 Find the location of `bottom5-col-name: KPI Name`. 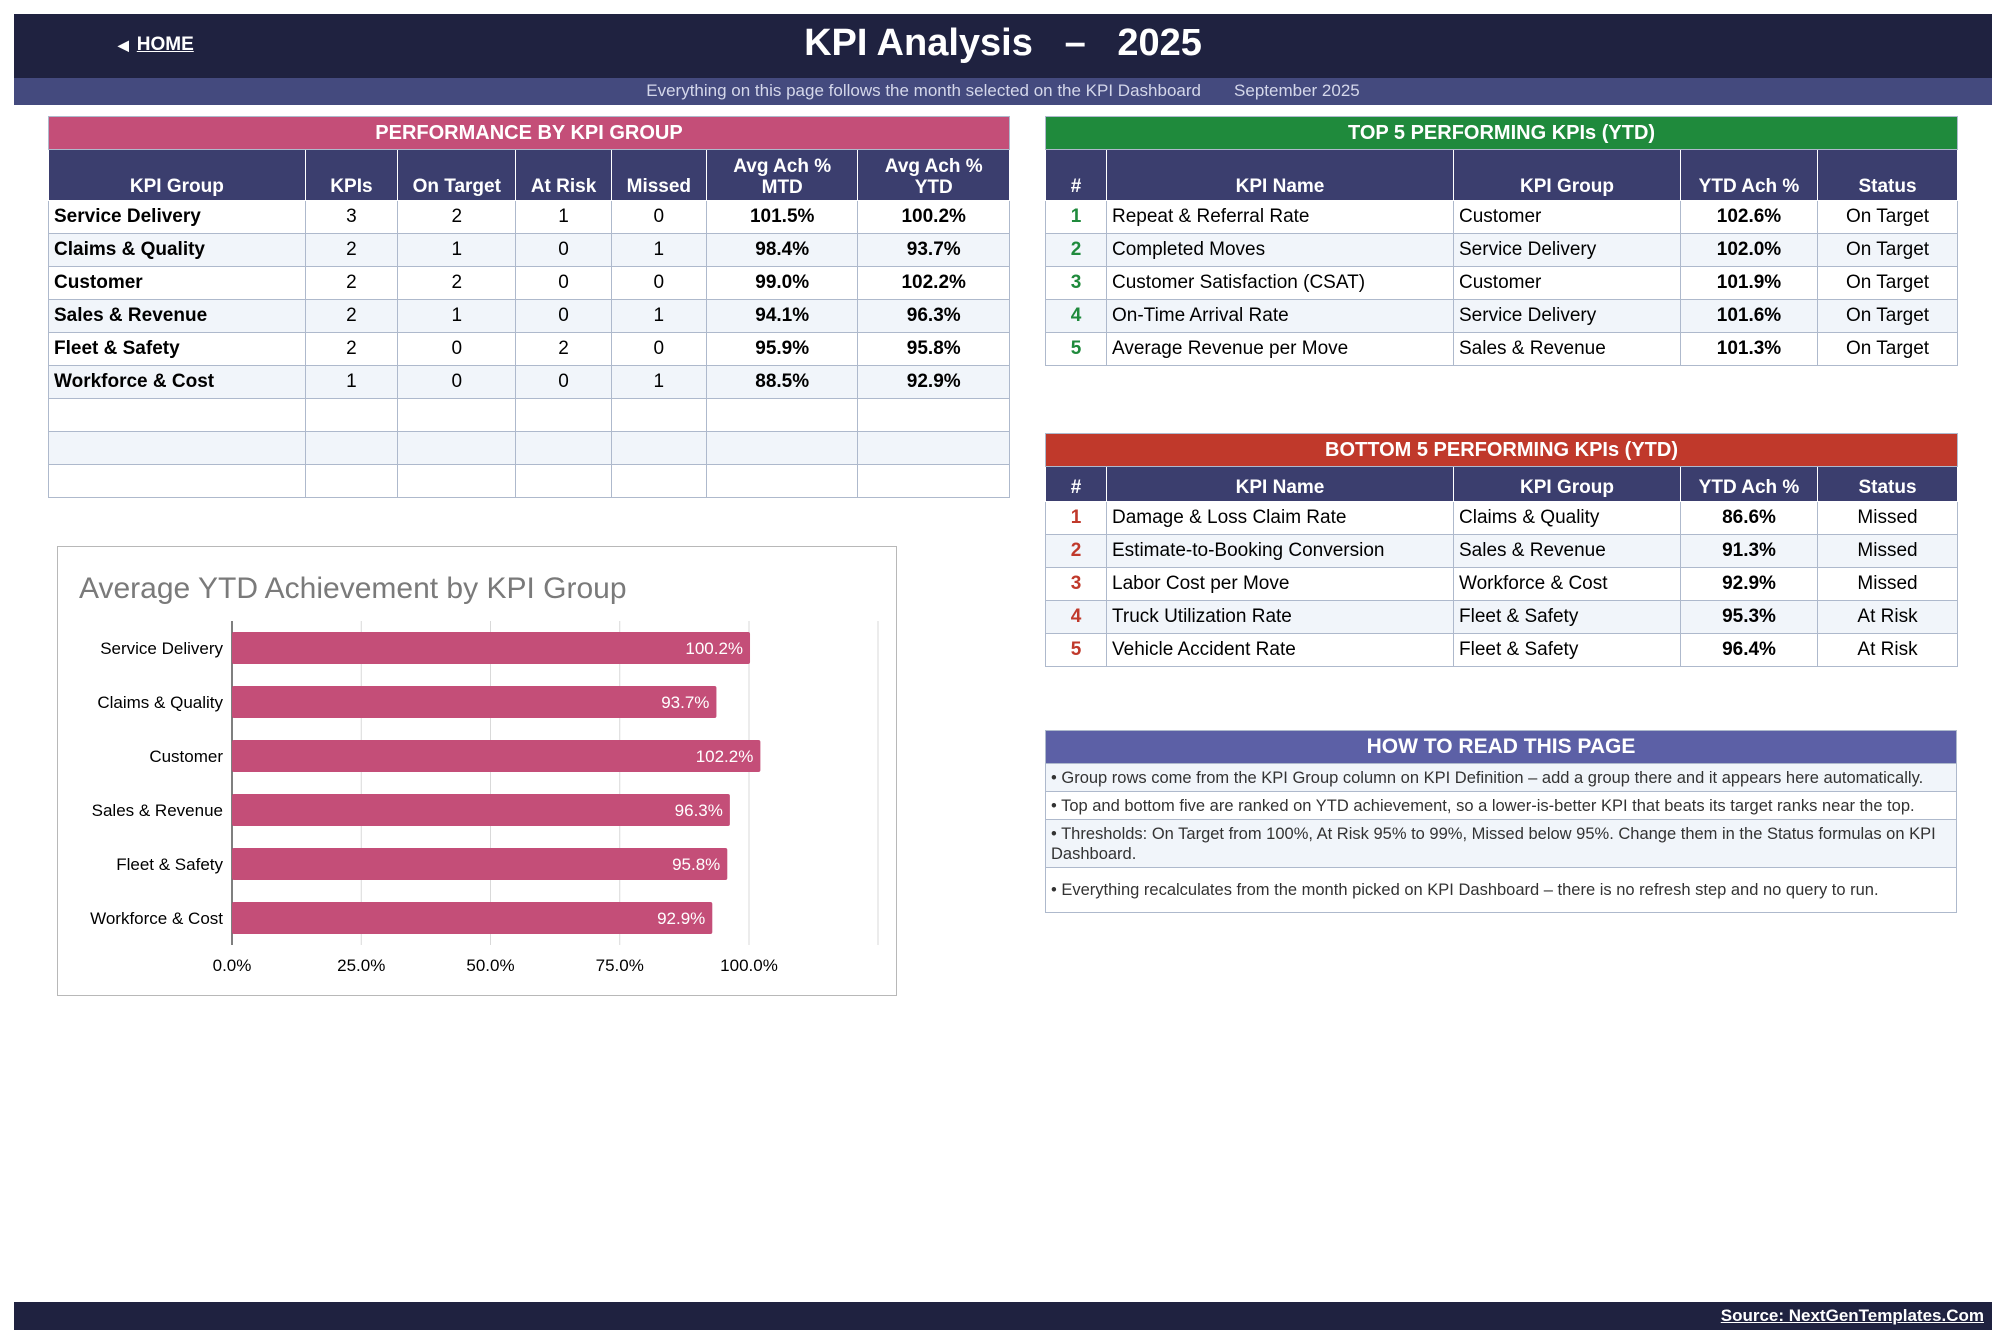

bottom5-col-name: KPI Name is located at coordinates (1280, 484).